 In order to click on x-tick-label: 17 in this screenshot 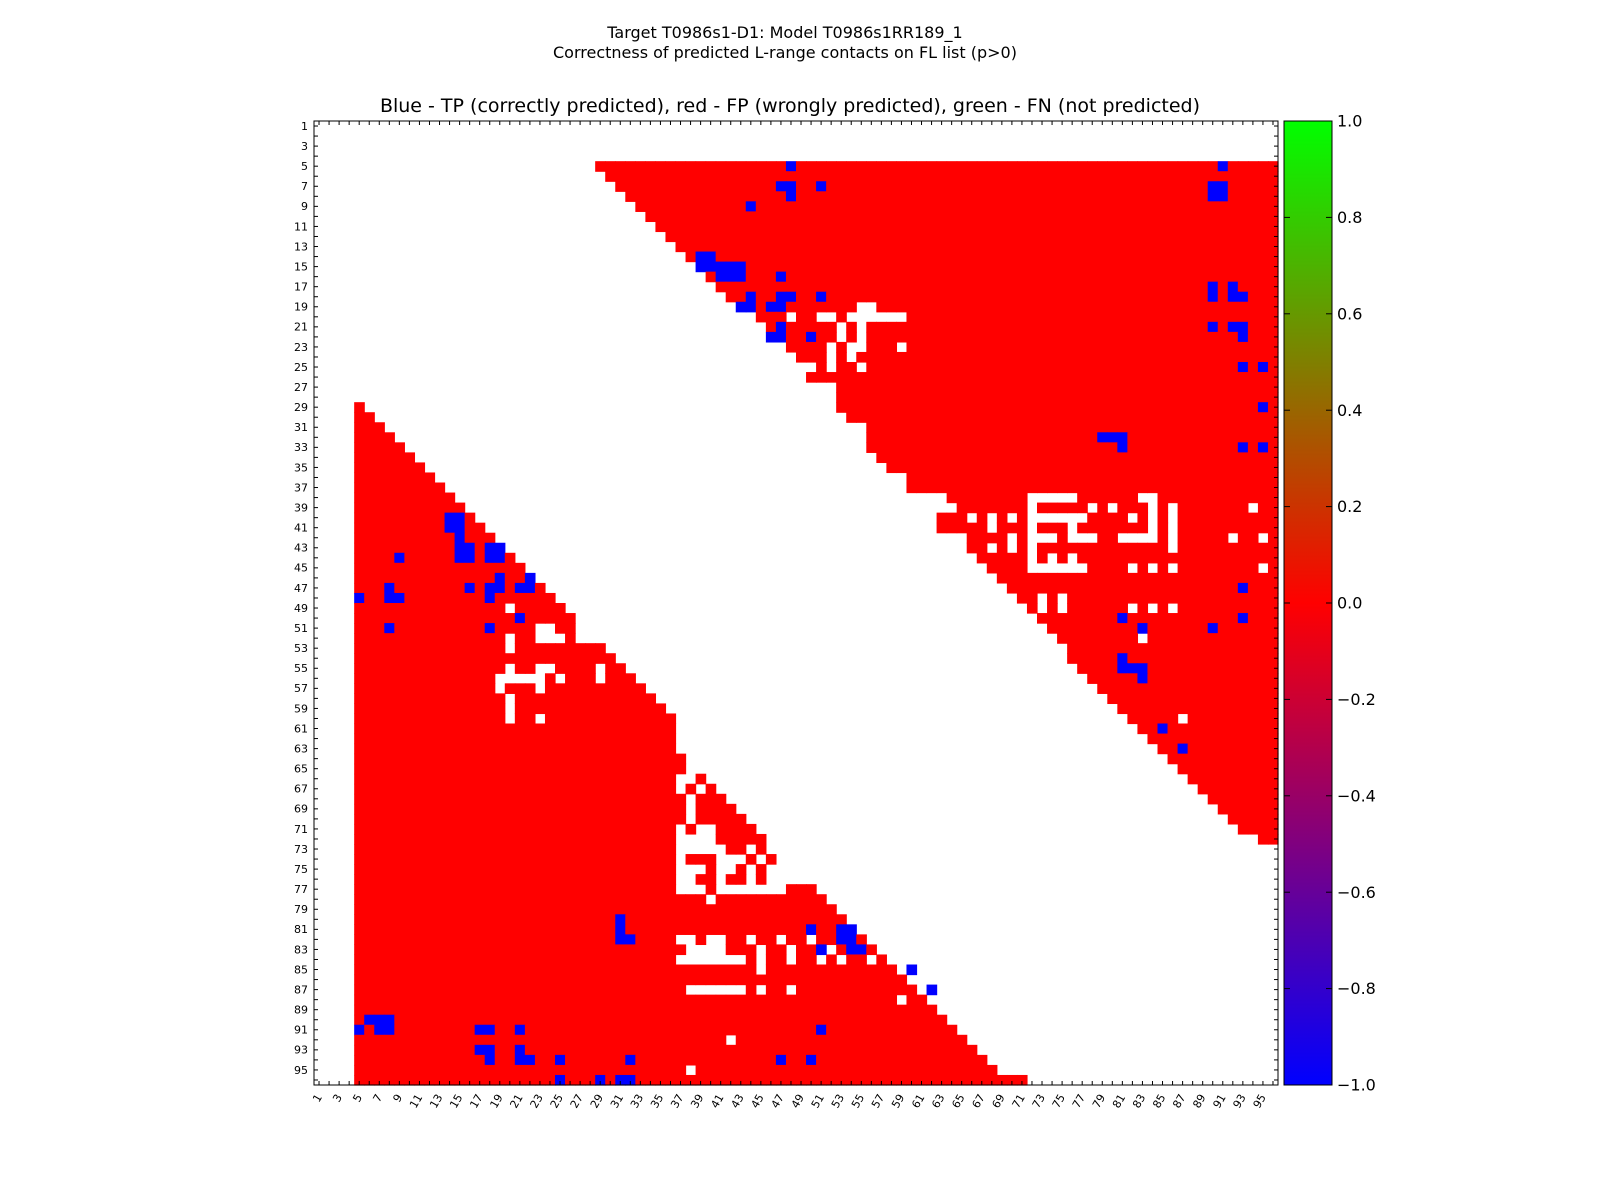, I will do `click(476, 1101)`.